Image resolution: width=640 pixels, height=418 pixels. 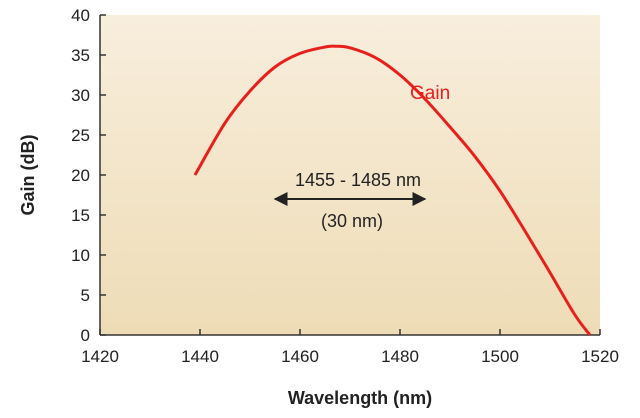 What do you see at coordinates (360, 398) in the screenshot?
I see `x-axis-title: Wavelength (nm)` at bounding box center [360, 398].